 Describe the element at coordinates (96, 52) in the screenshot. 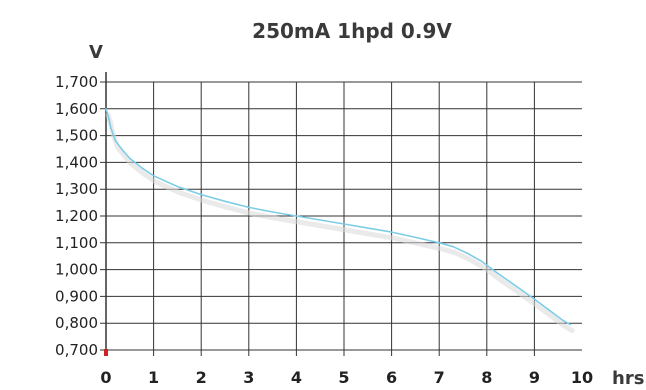

I see `y-axis-unit-label: V` at that location.